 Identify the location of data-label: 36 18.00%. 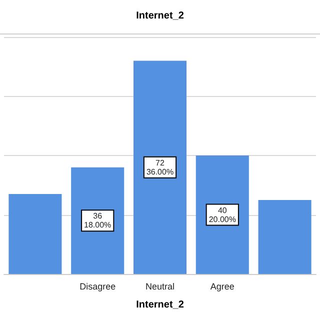
(98, 221).